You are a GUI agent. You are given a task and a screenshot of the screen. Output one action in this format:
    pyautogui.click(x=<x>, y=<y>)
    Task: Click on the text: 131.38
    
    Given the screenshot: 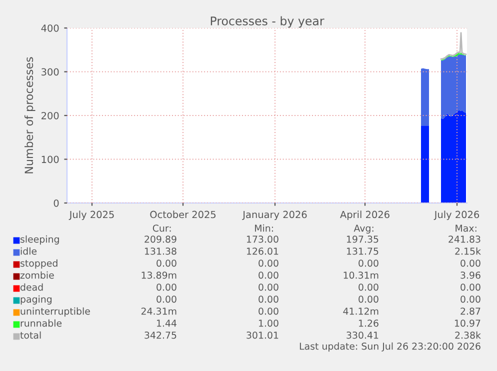 What is the action you would take?
    pyautogui.click(x=160, y=251)
    